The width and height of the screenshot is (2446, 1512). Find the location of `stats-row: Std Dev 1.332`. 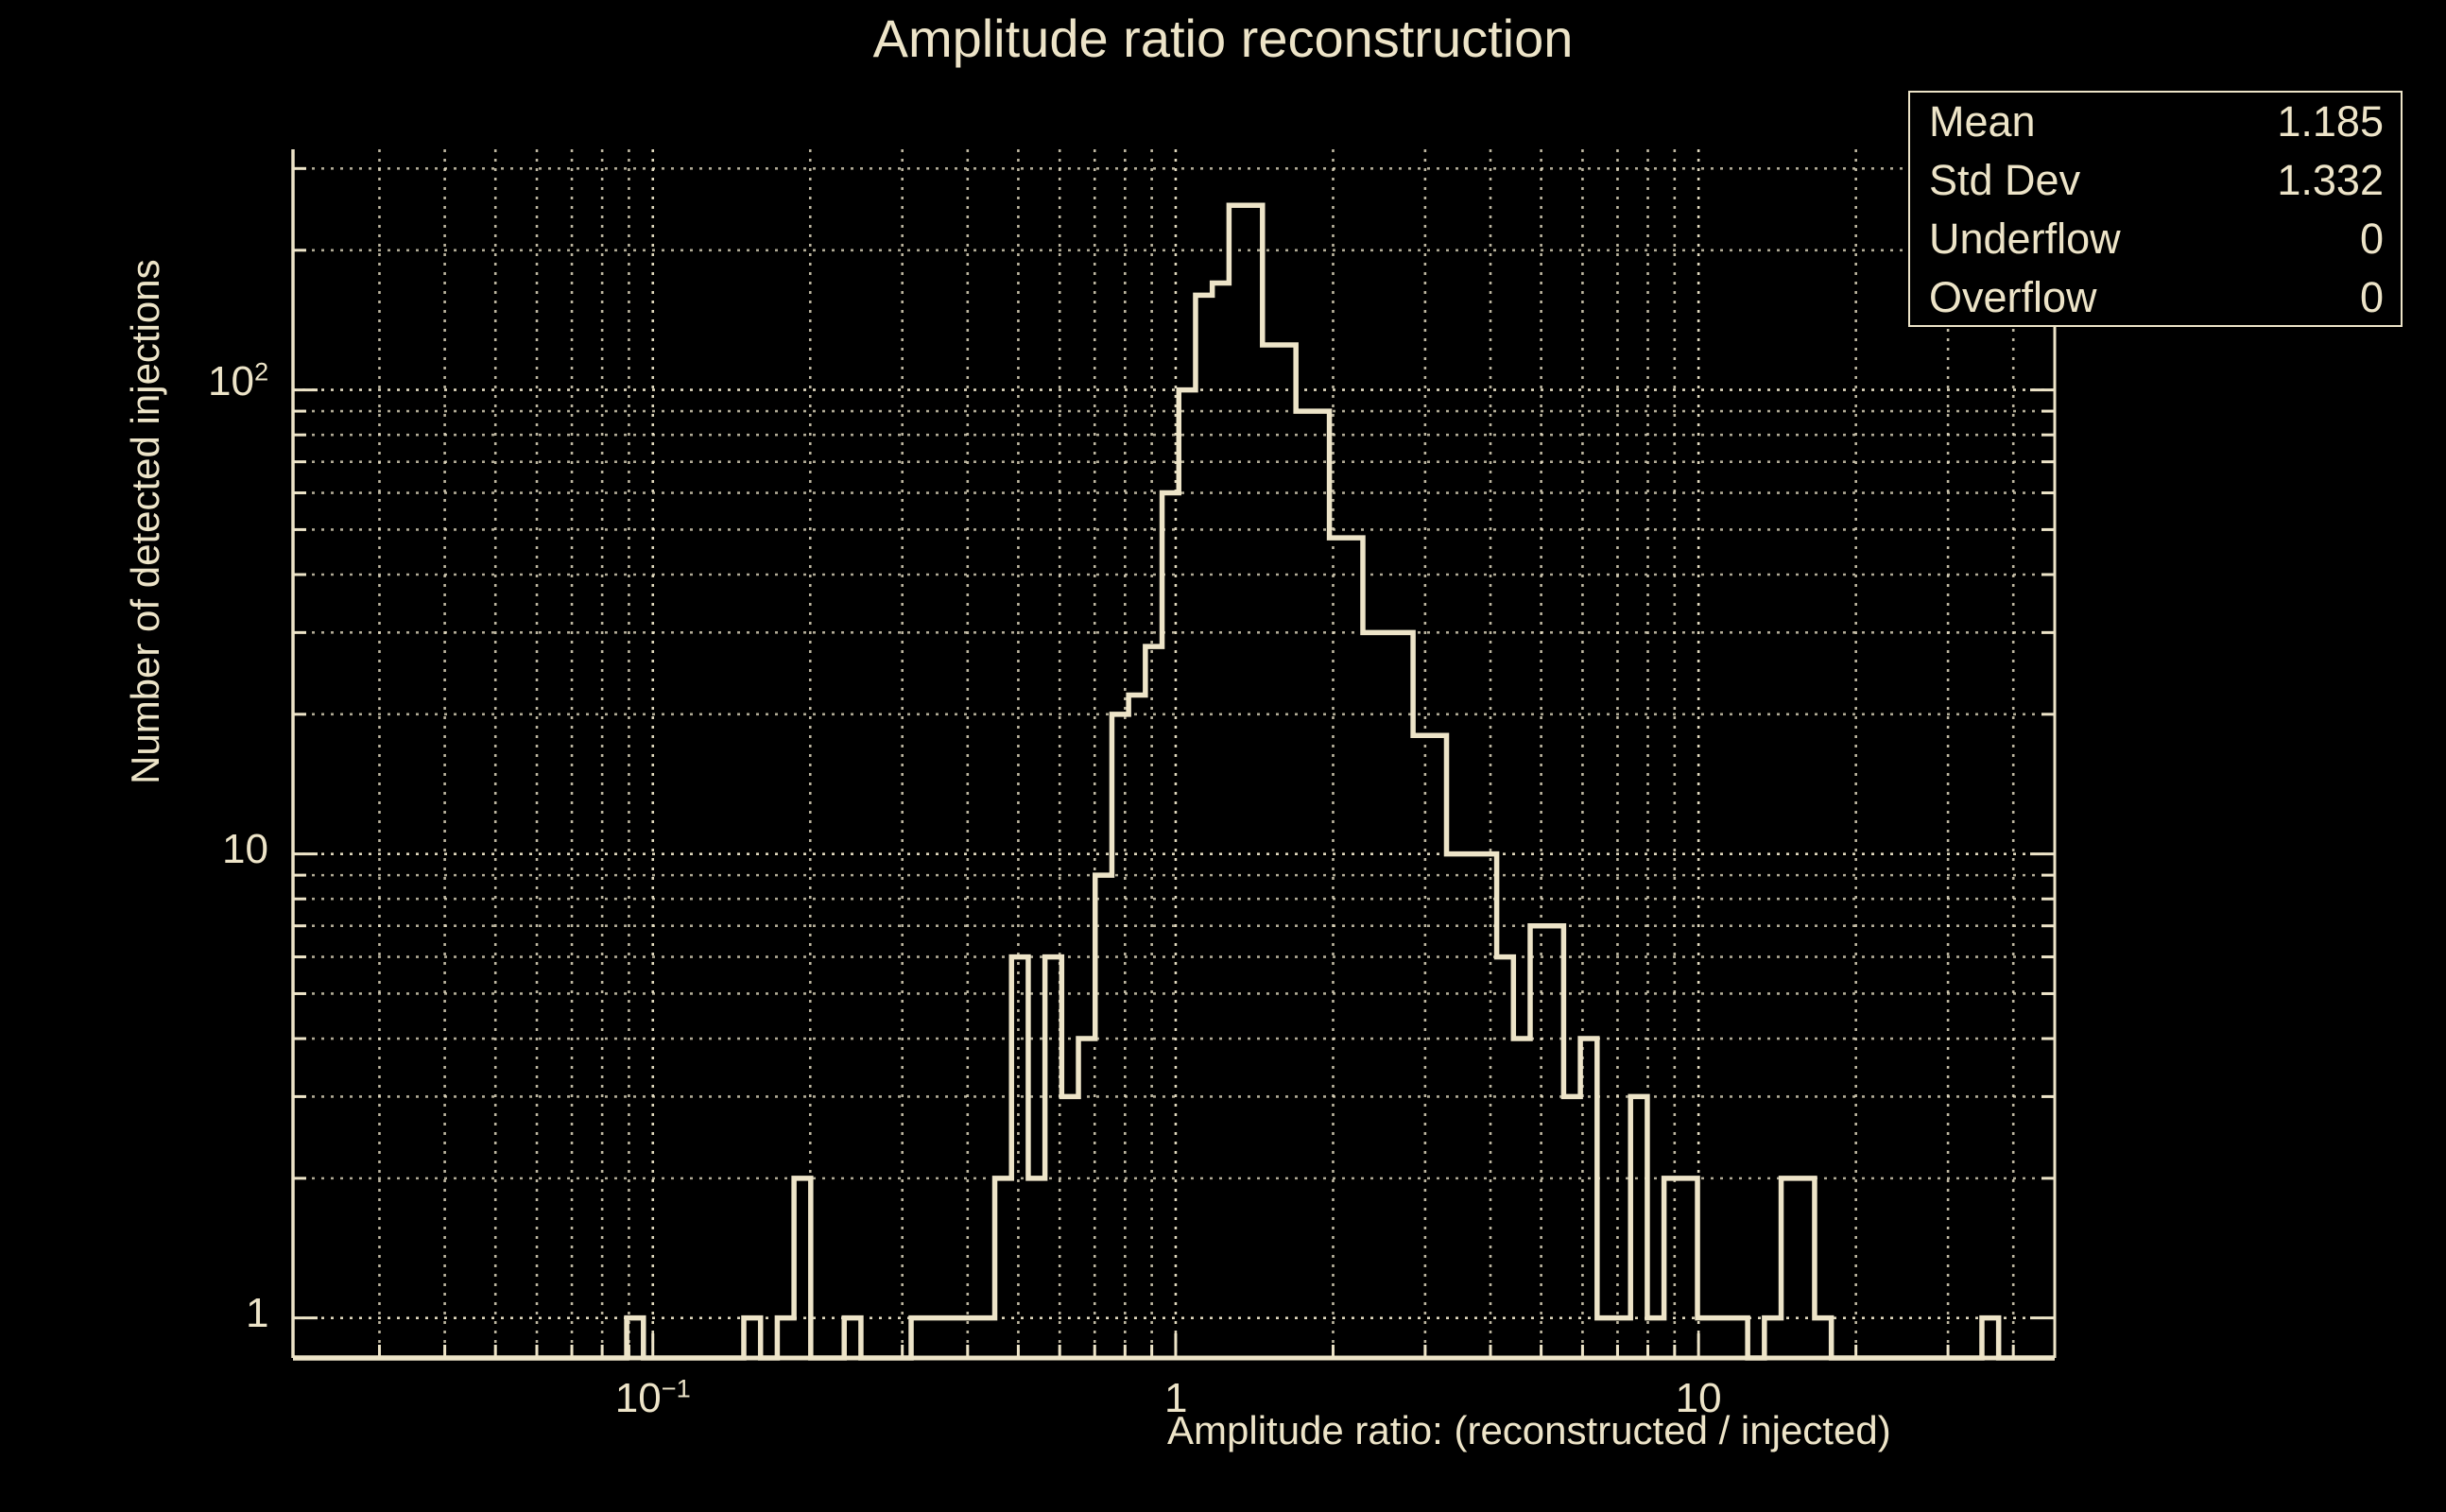

stats-row: Std Dev 1.332 is located at coordinates (2156, 180).